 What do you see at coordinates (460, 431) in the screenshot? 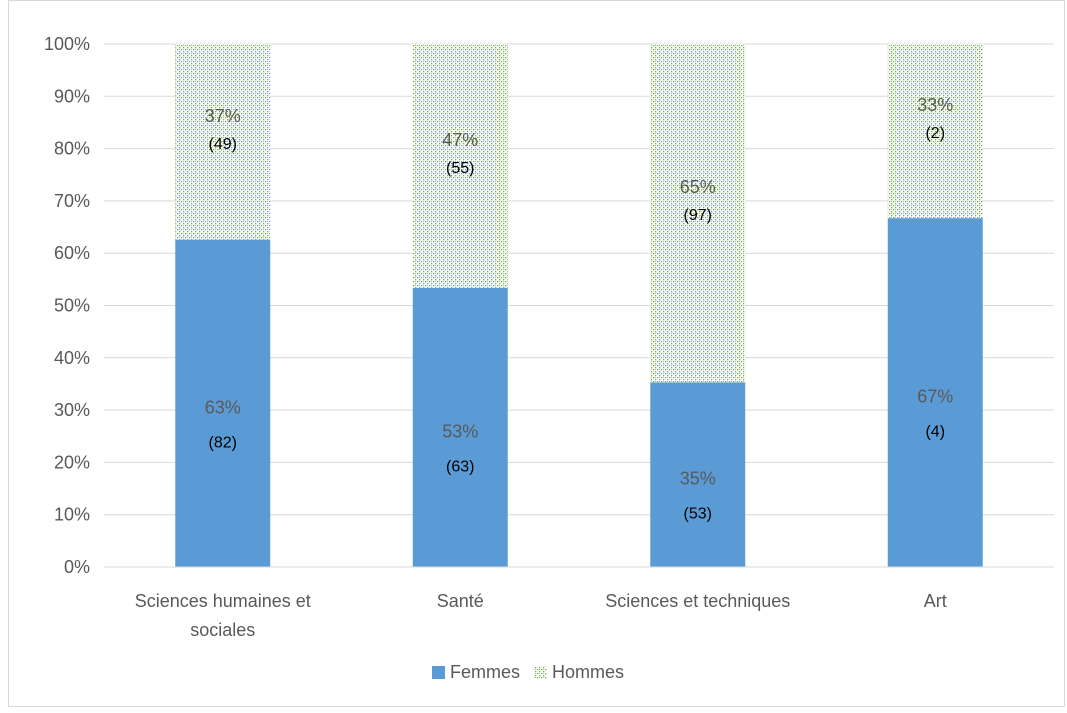
I see `data-label-percent: 53%` at bounding box center [460, 431].